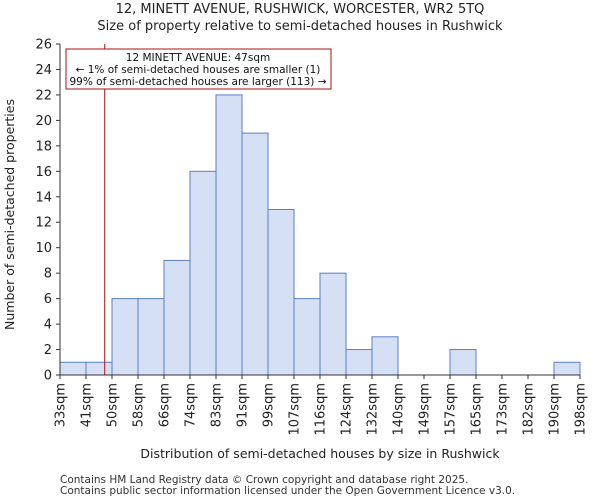  Describe the element at coordinates (321, 409) in the screenshot. I see `x-tick-label: 116sqm` at that location.